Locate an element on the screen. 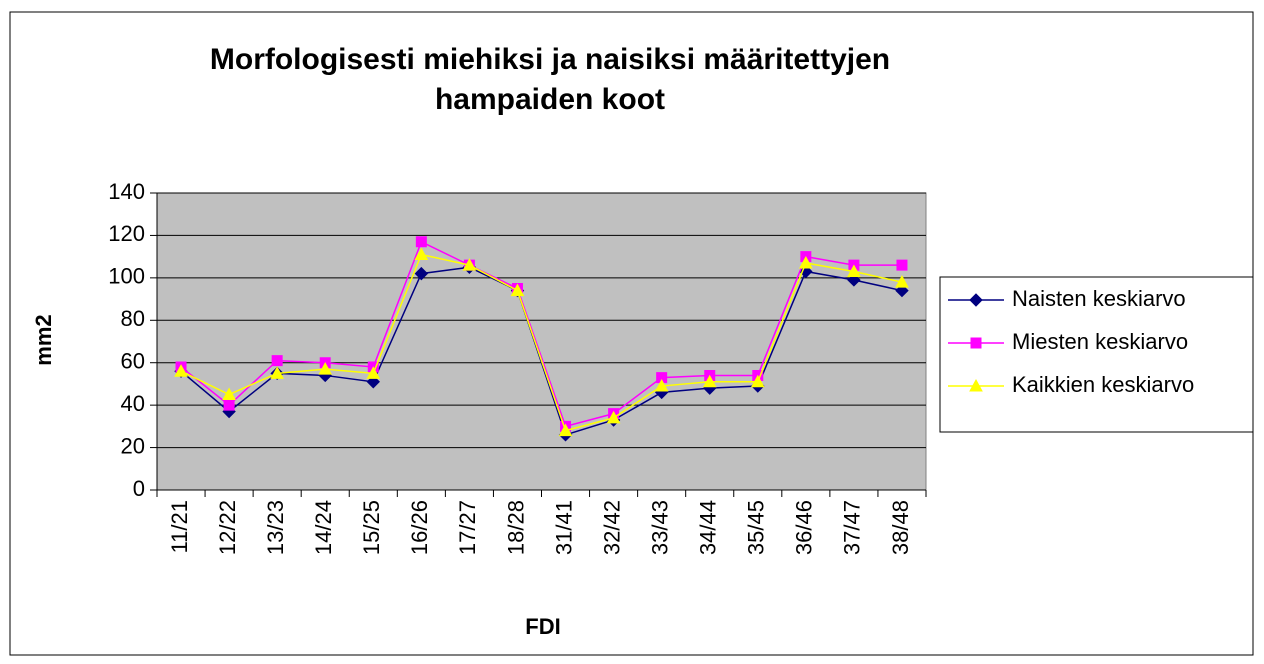 Image resolution: width=1264 pixels, height=664 pixels. y-tick-label: 120 is located at coordinates (126, 233).